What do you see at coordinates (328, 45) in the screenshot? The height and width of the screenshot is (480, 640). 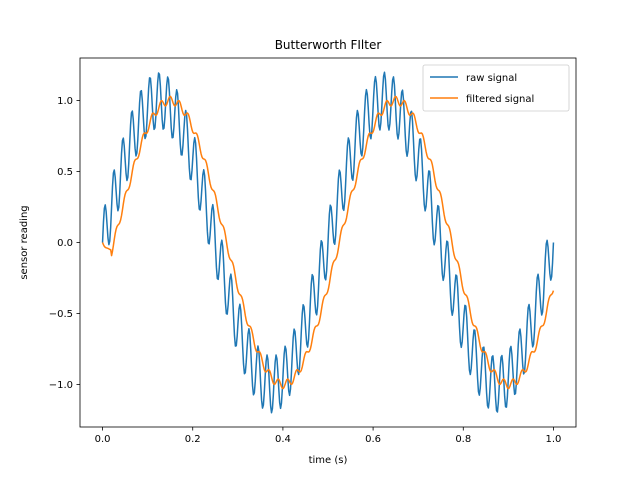 I see `chart-title: Butterworth FIlter` at bounding box center [328, 45].